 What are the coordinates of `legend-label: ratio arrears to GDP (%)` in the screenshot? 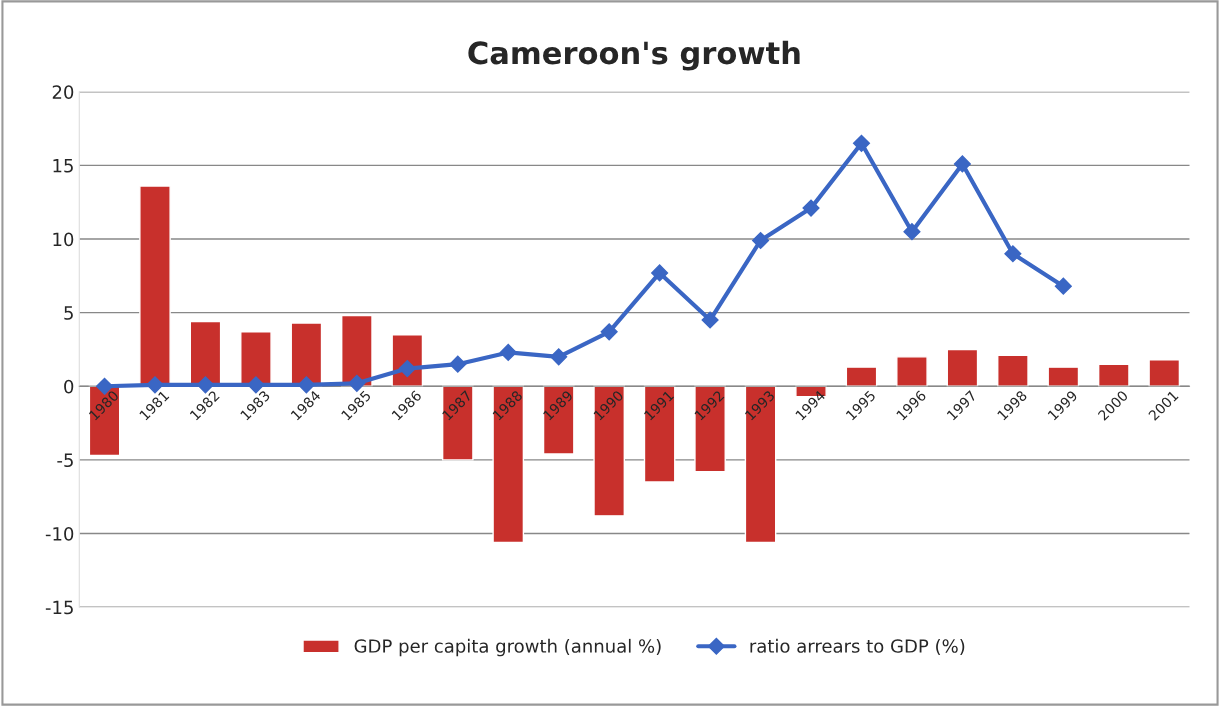 It's located at (857, 646).